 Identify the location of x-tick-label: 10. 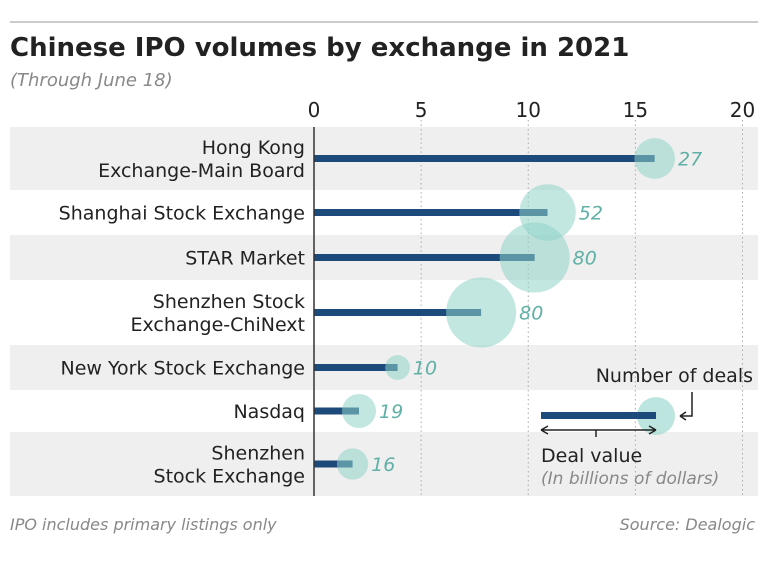
(528, 110).